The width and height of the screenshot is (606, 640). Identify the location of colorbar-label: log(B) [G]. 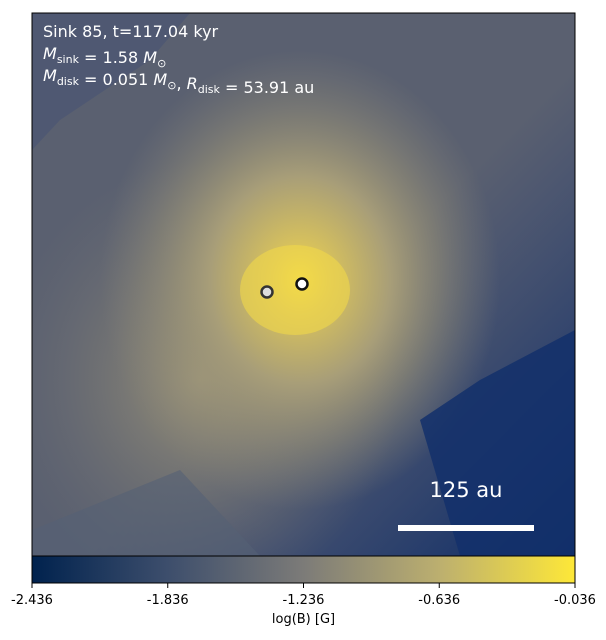
(303, 619).